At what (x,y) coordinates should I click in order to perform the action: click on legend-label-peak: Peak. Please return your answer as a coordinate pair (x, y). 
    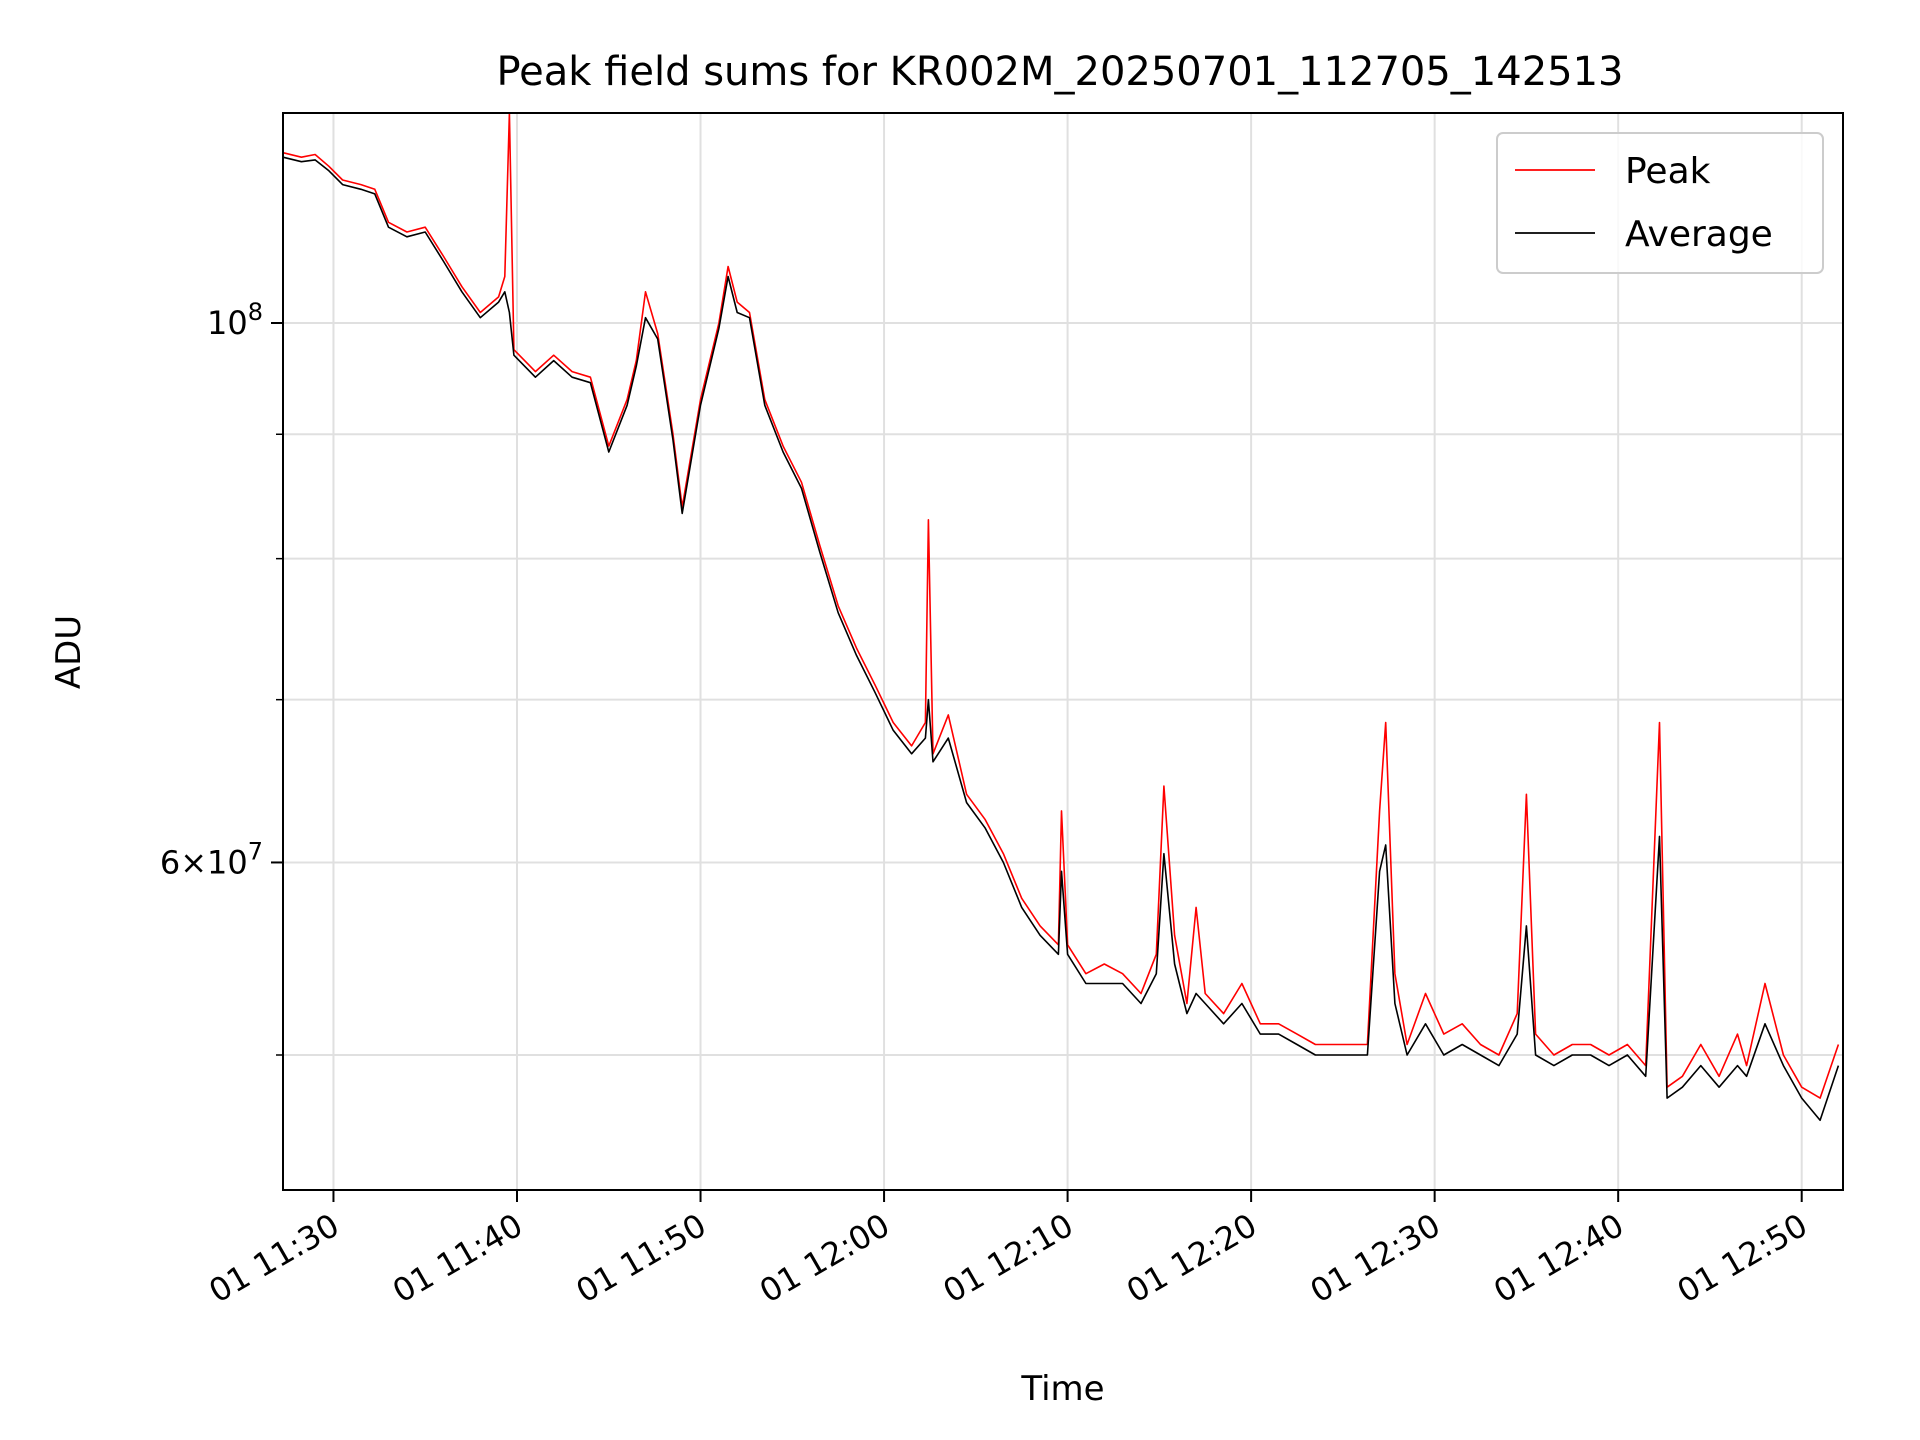
    Looking at the image, I should click on (1668, 171).